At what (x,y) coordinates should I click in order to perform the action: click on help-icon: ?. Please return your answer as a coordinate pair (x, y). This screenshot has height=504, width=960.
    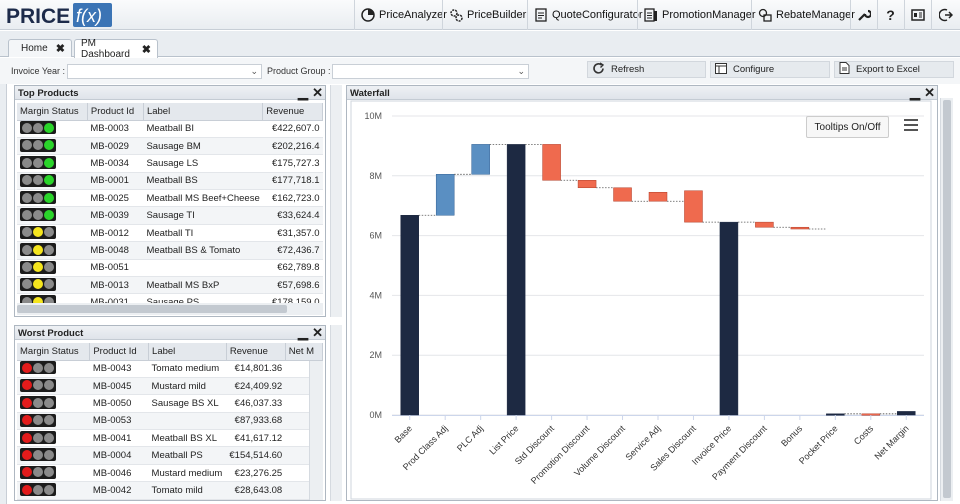
    Looking at the image, I should click on (890, 15).